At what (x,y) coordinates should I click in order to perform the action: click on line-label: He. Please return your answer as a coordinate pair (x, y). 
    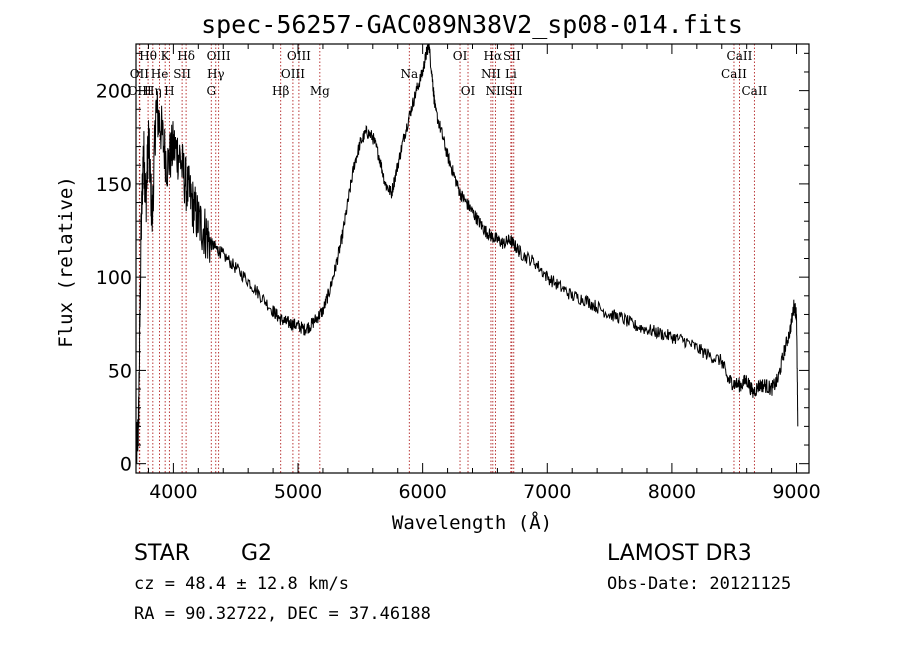
    Looking at the image, I should click on (160, 74).